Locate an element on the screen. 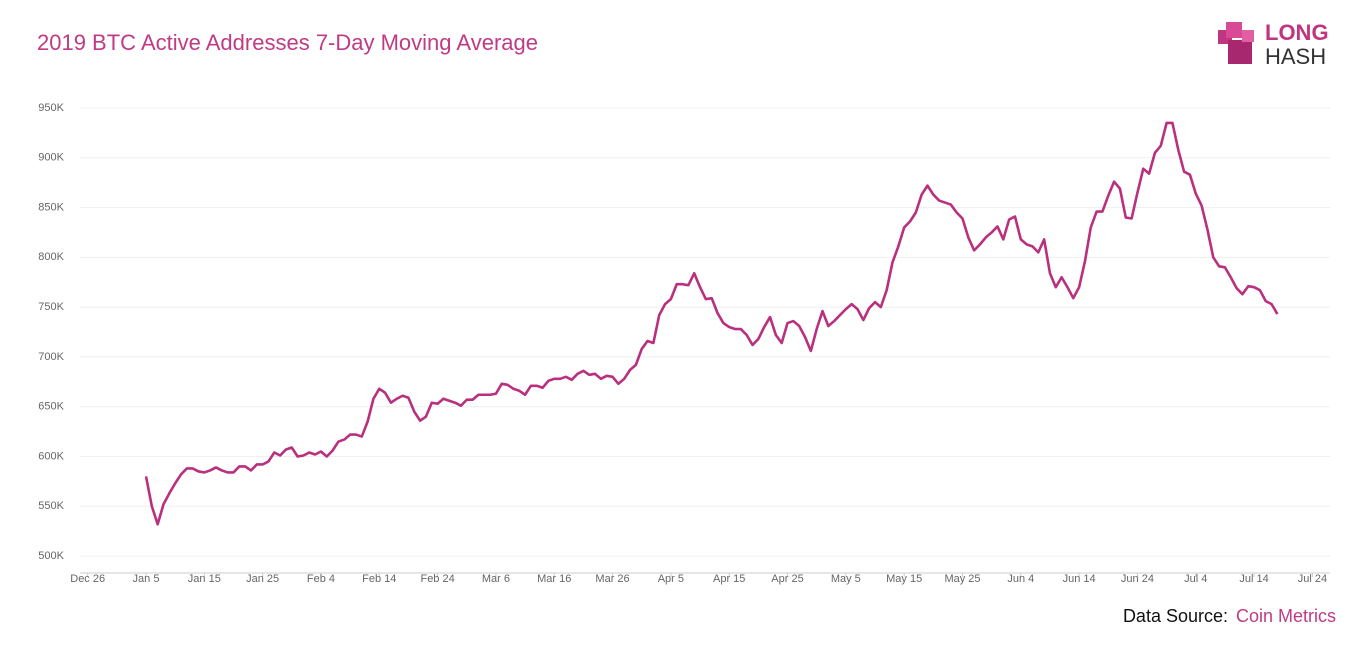 This screenshot has width=1366, height=650. x-tick-label: Apr 15 is located at coordinates (729, 579).